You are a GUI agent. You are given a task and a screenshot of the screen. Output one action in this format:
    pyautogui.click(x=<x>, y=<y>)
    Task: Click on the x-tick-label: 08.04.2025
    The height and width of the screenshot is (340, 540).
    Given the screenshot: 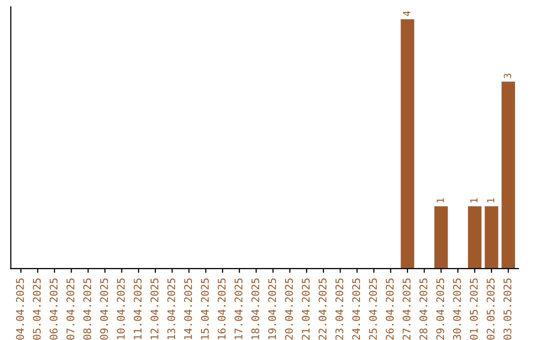 What is the action you would take?
    pyautogui.click(x=87, y=309)
    